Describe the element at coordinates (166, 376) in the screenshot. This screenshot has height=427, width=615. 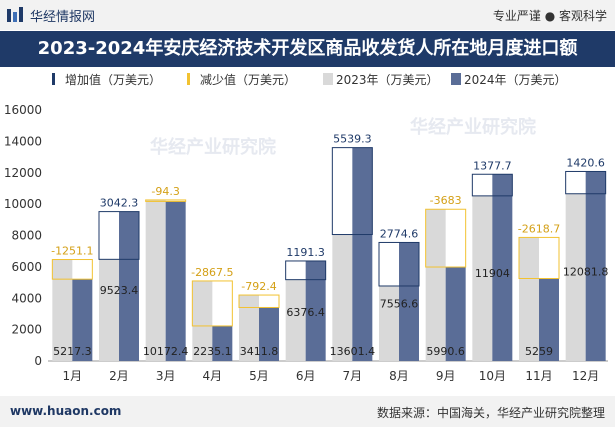
I see `x-tick-label: 3月` at that location.